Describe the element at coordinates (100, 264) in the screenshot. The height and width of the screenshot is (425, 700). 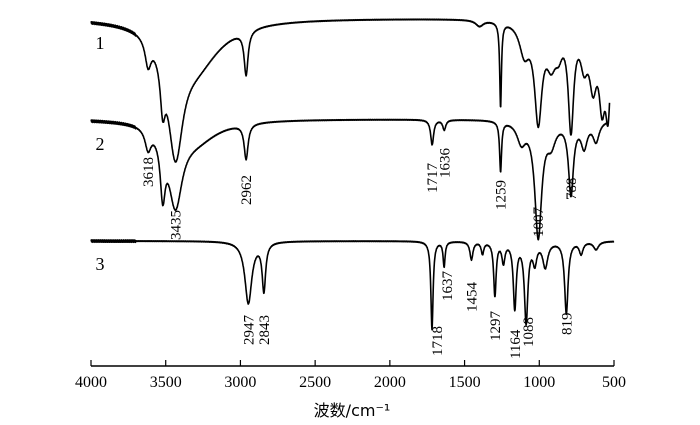
I see `series-label-3: 3` at that location.